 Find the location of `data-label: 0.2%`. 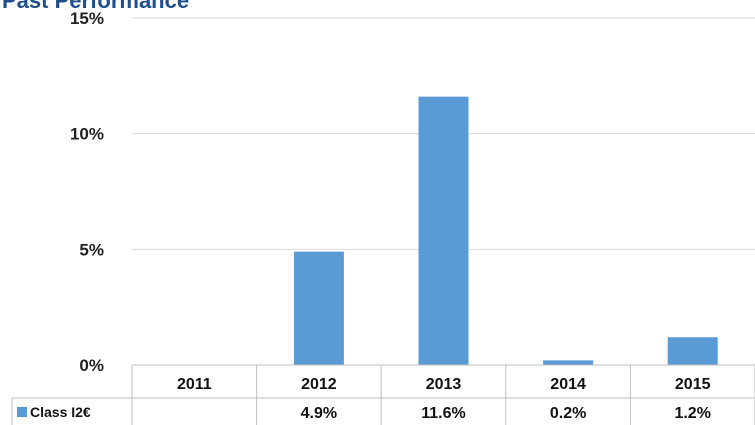

data-label: 0.2% is located at coordinates (568, 413).